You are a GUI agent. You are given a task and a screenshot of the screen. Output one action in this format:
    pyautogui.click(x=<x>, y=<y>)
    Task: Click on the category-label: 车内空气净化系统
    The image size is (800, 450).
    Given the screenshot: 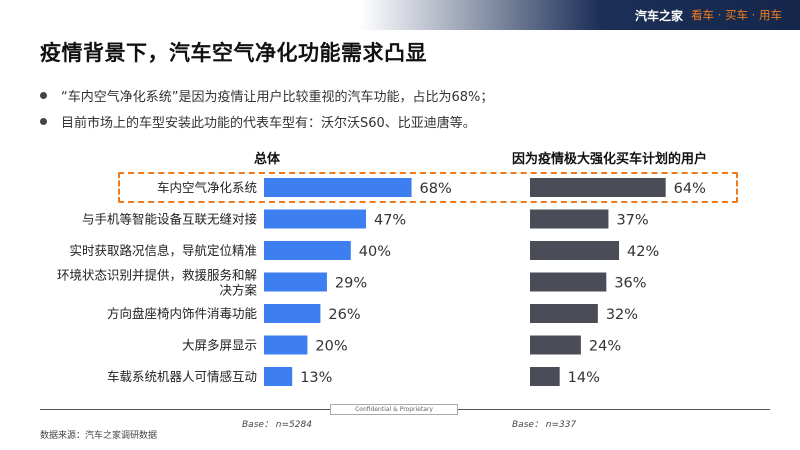 What is the action you would take?
    pyautogui.click(x=207, y=187)
    